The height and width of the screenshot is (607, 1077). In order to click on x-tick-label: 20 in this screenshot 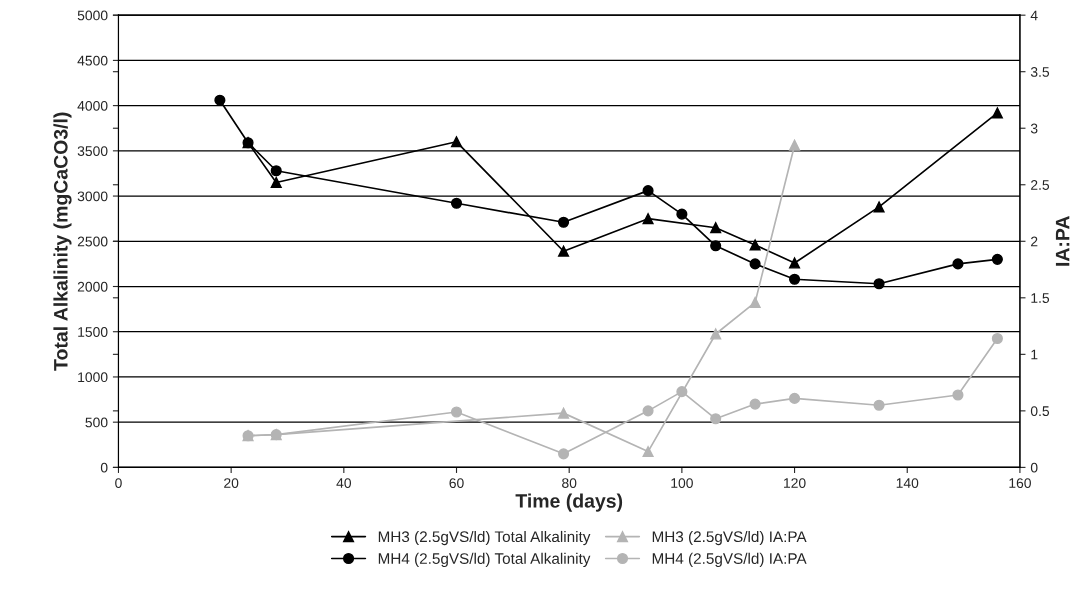, I will do `click(231, 483)`.